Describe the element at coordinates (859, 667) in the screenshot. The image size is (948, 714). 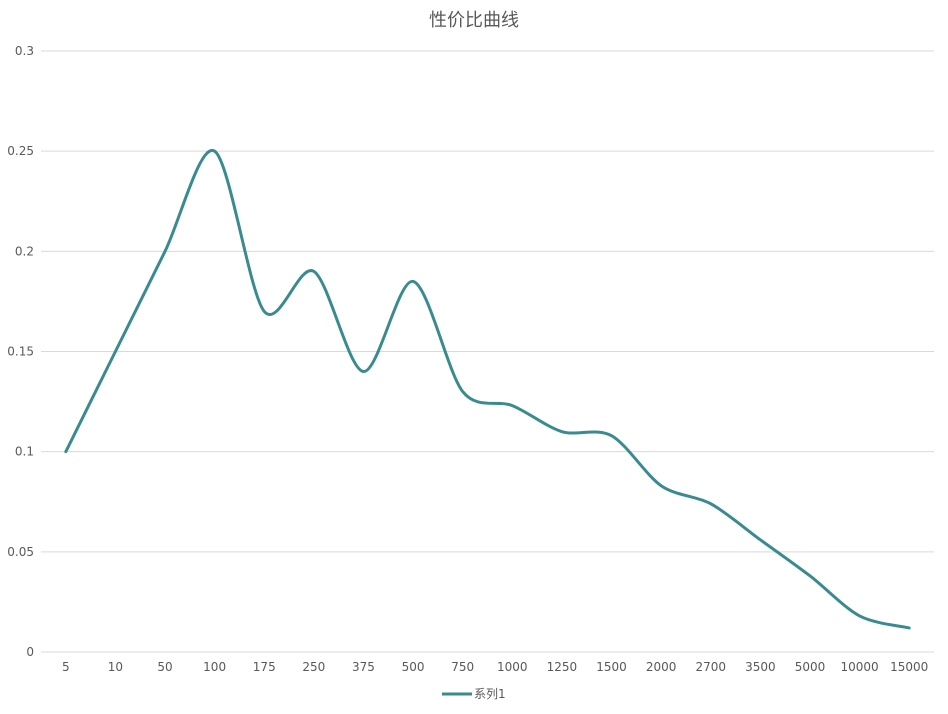
I see `x-tick-label: 10000` at that location.